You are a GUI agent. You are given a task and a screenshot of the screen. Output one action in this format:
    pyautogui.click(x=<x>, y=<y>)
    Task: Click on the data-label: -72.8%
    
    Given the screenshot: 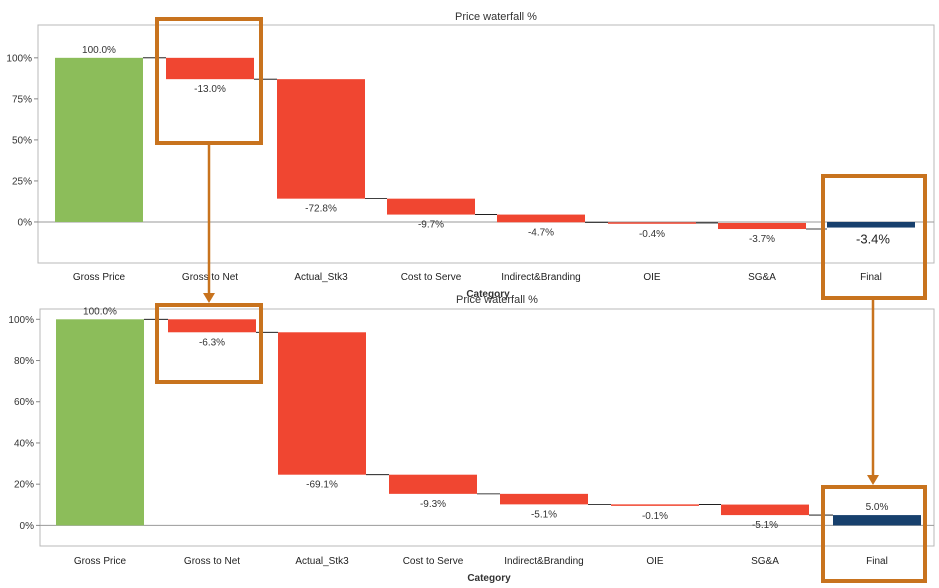 What is the action you would take?
    pyautogui.click(x=321, y=209)
    